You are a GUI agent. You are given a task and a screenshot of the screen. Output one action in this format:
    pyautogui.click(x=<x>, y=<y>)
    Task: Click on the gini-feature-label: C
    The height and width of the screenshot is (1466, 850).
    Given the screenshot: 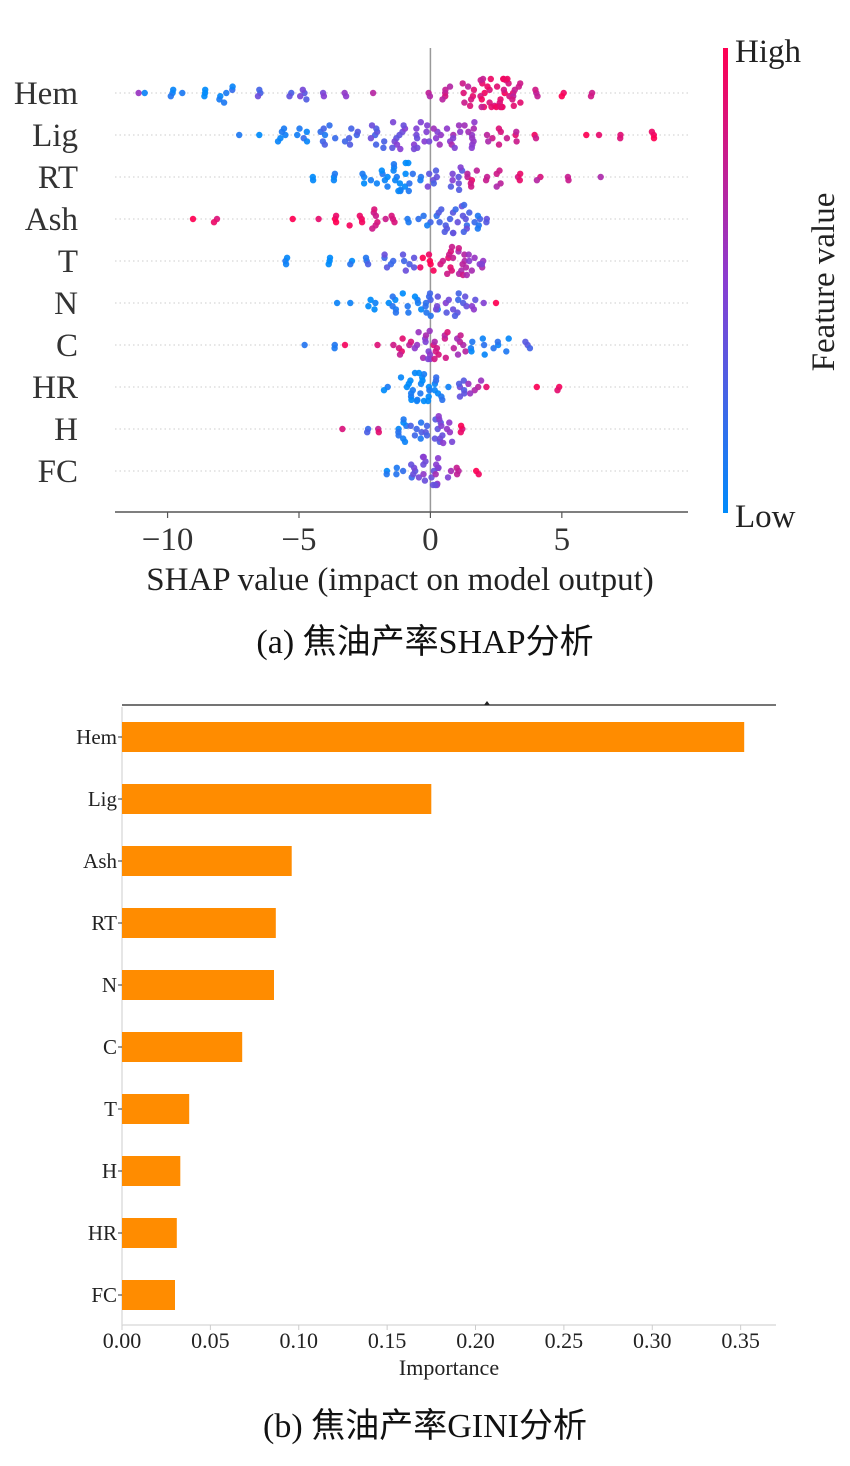 What is the action you would take?
    pyautogui.click(x=110, y=1047)
    